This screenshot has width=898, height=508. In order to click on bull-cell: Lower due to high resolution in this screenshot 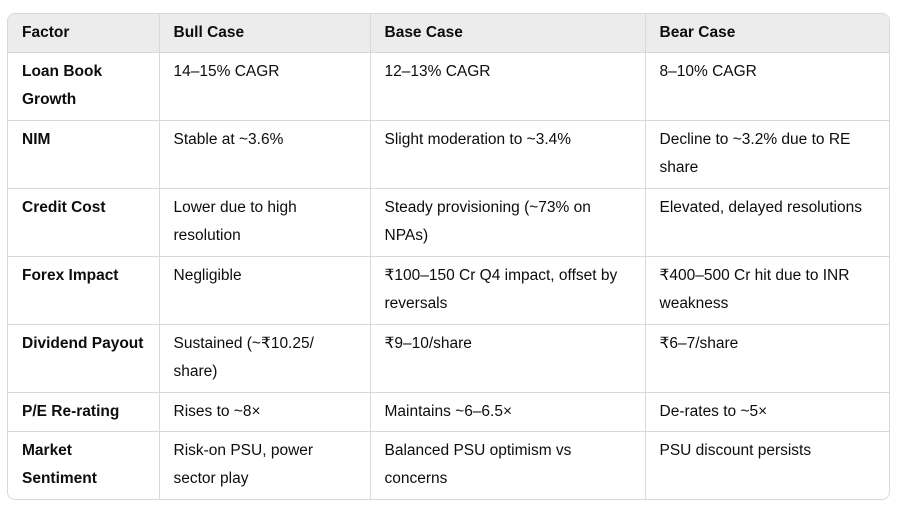, I will do `click(265, 222)`.